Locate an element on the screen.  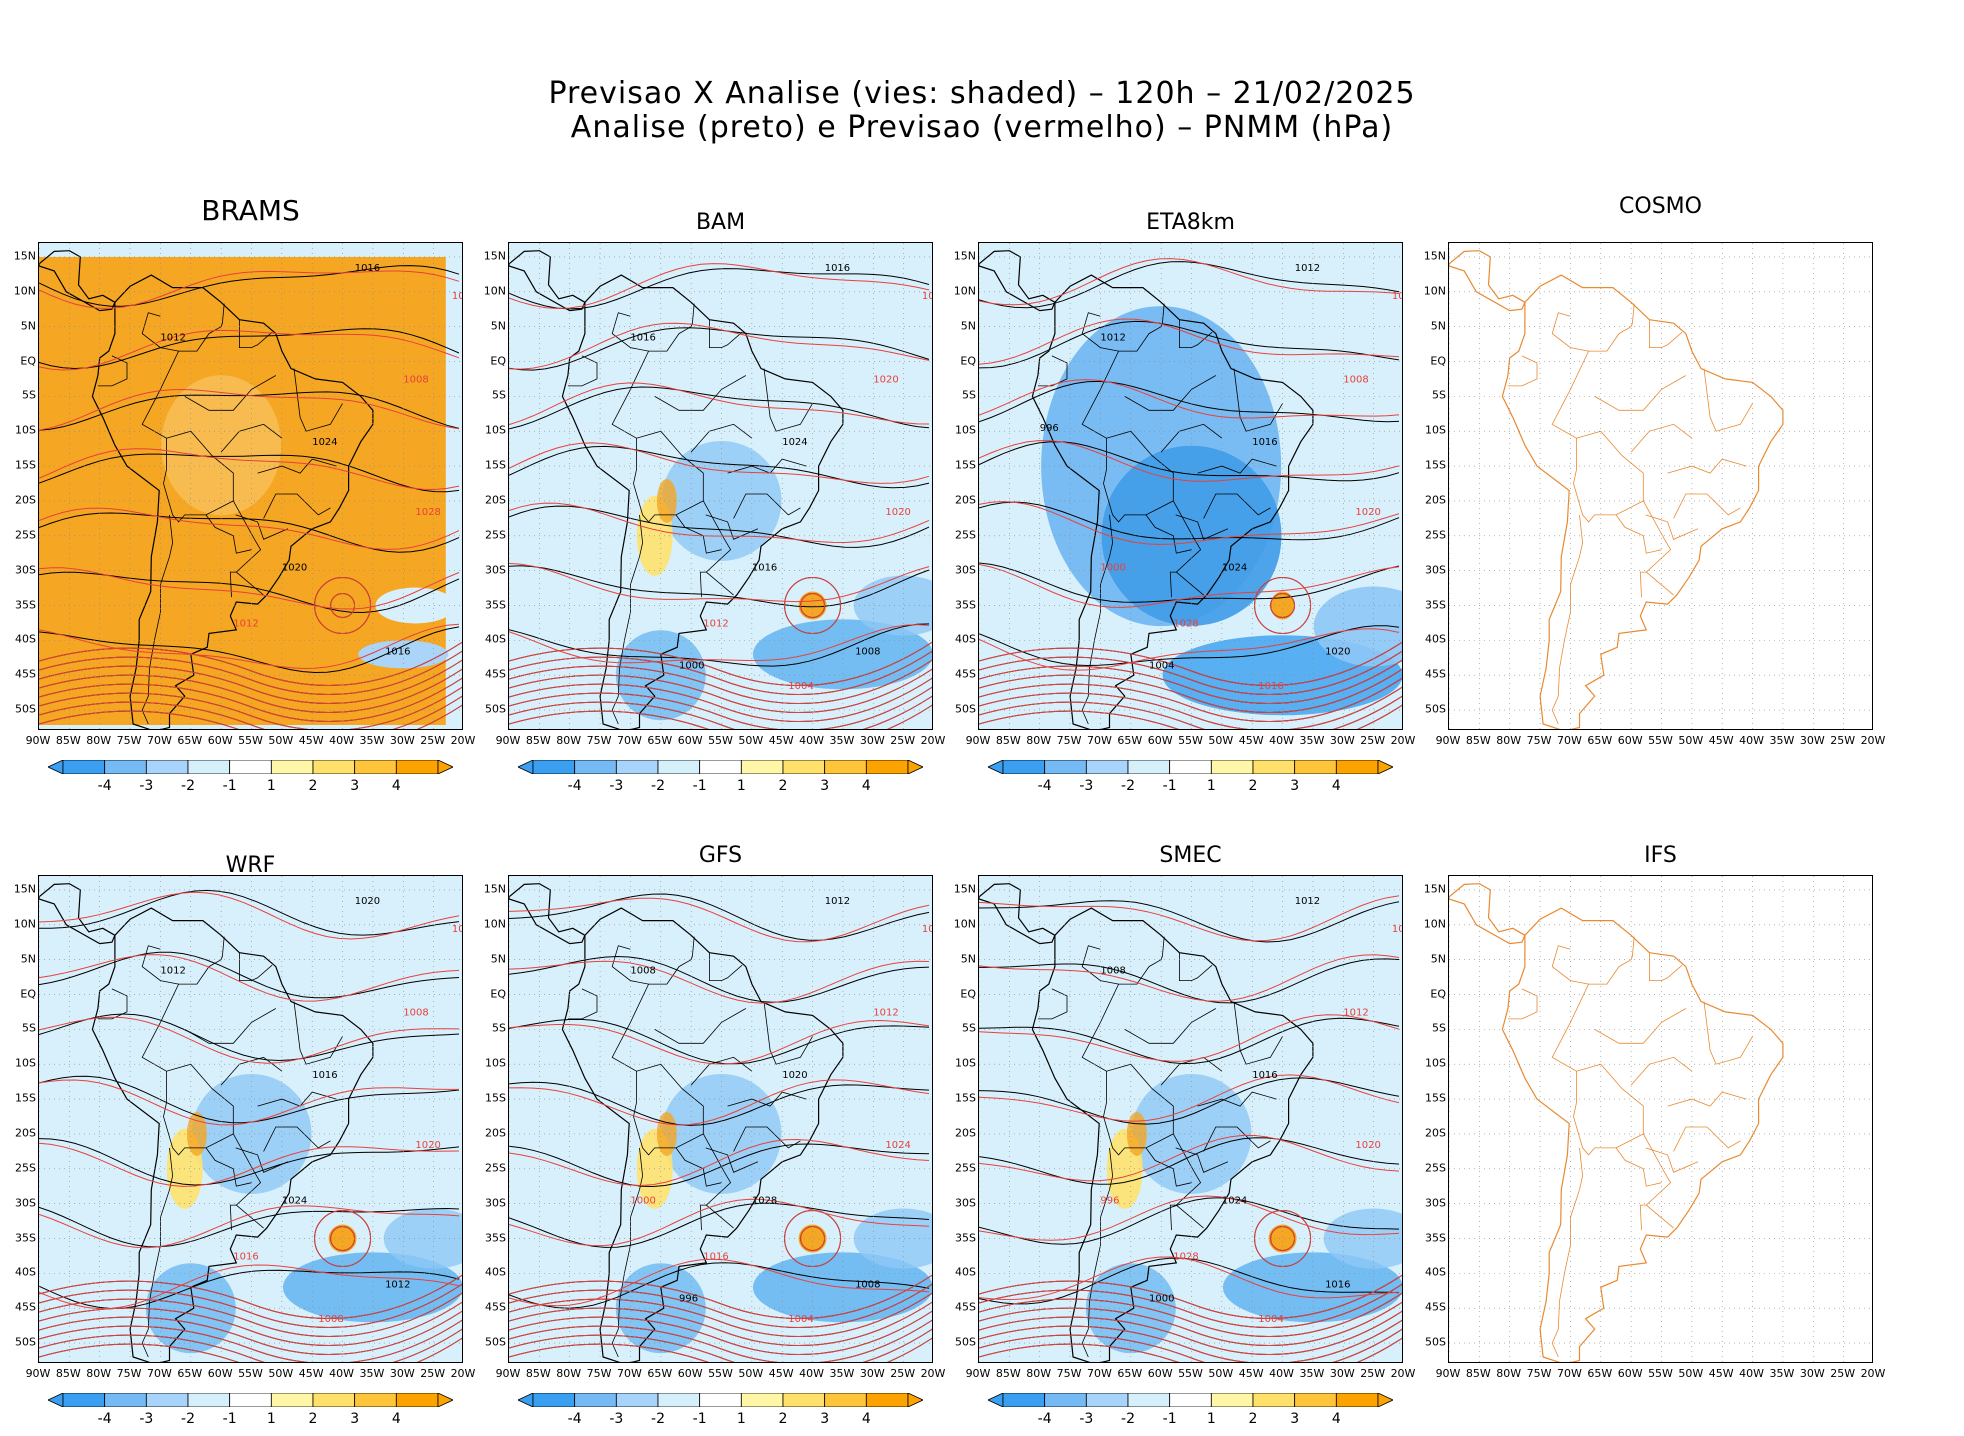
lat-lon-grid is located at coordinates (1190, 1119).